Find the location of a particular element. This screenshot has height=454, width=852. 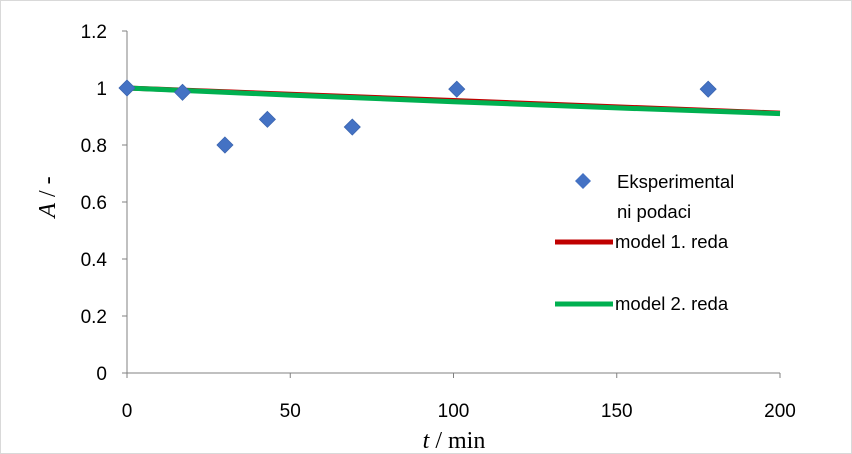

y-tick-label: 1 is located at coordinates (101, 89).